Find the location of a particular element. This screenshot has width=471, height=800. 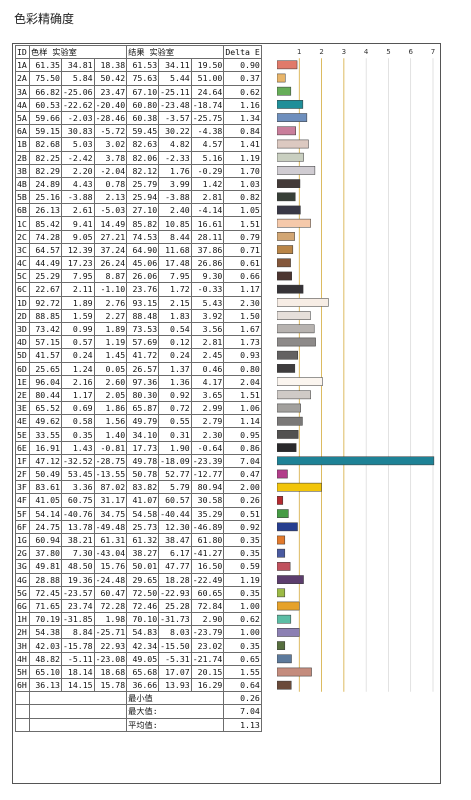

table-row: 3E 65.52 0.69 1.86 65.87 0.72 2.99 1.06 is located at coordinates (138, 408).